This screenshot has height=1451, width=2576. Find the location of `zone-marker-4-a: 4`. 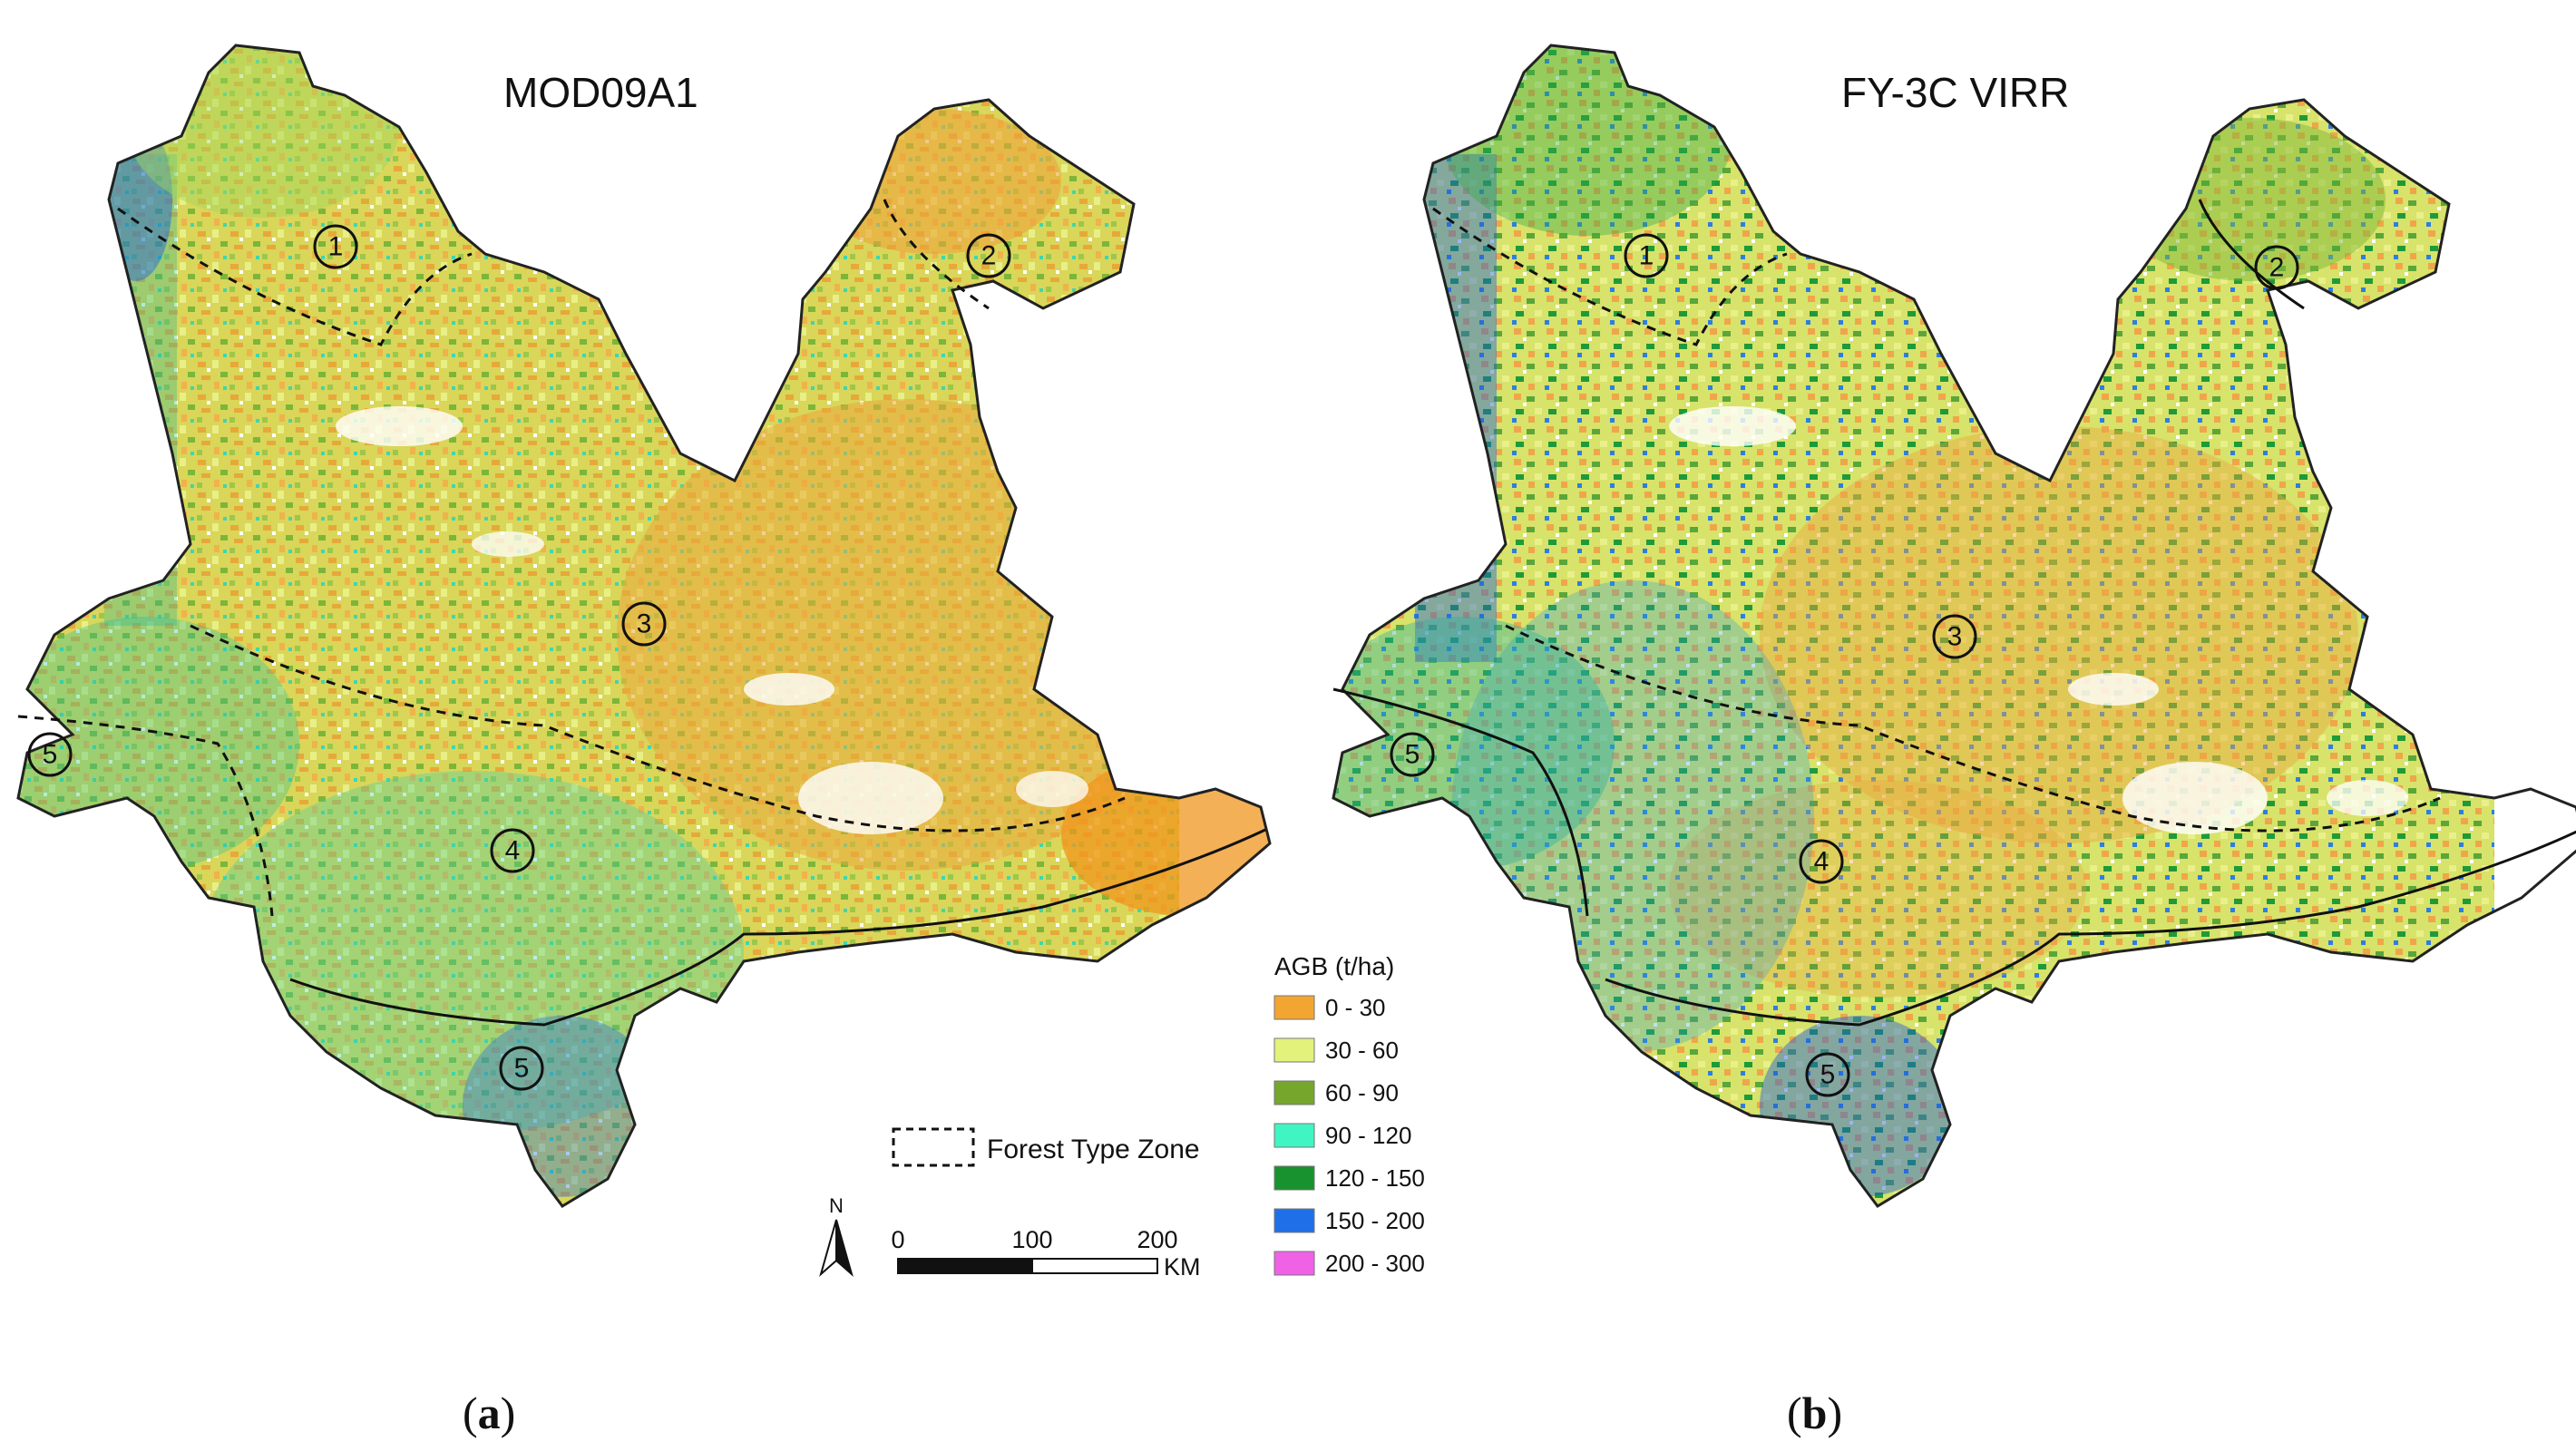

zone-marker-4-a: 4 is located at coordinates (513, 851).